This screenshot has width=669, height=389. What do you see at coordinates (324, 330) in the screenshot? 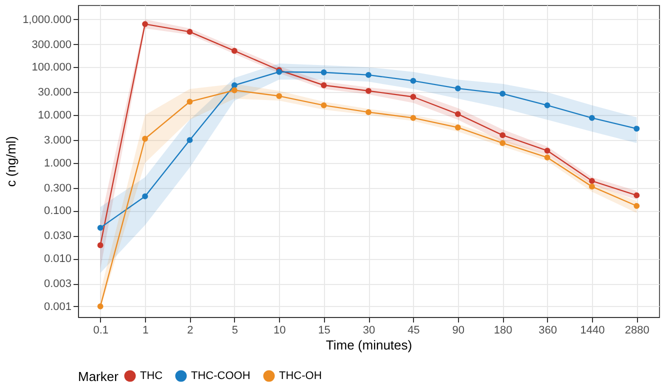
I see `x-tick-label: 15` at bounding box center [324, 330].